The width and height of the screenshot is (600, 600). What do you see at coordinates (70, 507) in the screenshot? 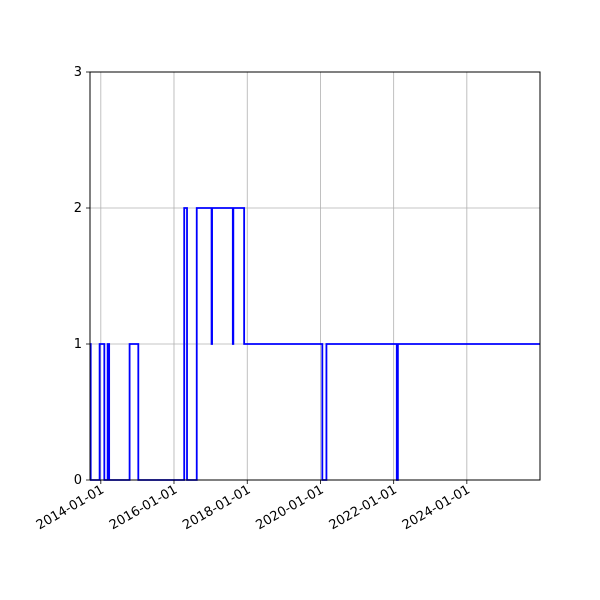
I see `x-tick-label: 2014-01-01` at bounding box center [70, 507].